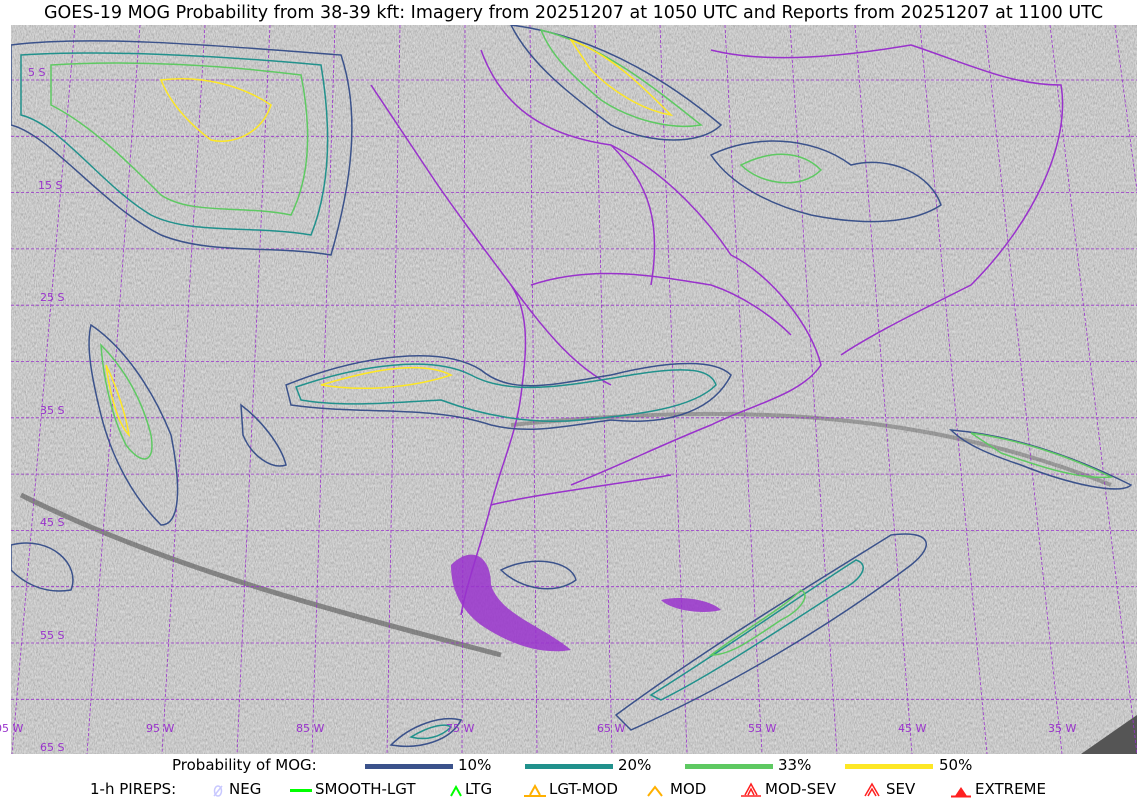  What do you see at coordinates (244, 765) in the screenshot?
I see `probability-legend-title: Probability of MOG:` at bounding box center [244, 765].